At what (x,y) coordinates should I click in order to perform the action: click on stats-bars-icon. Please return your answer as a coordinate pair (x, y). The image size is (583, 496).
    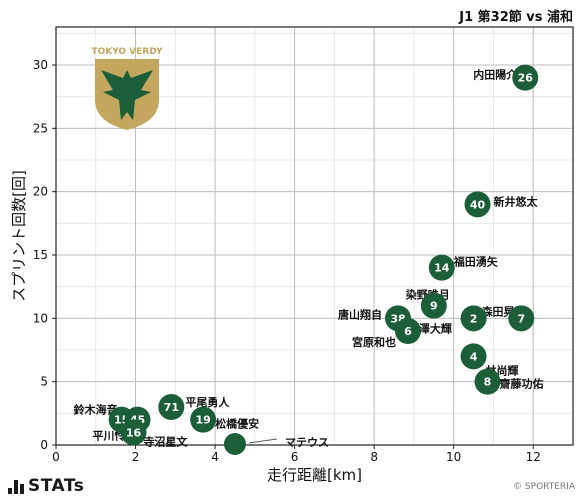
    Looking at the image, I should click on (16, 487).